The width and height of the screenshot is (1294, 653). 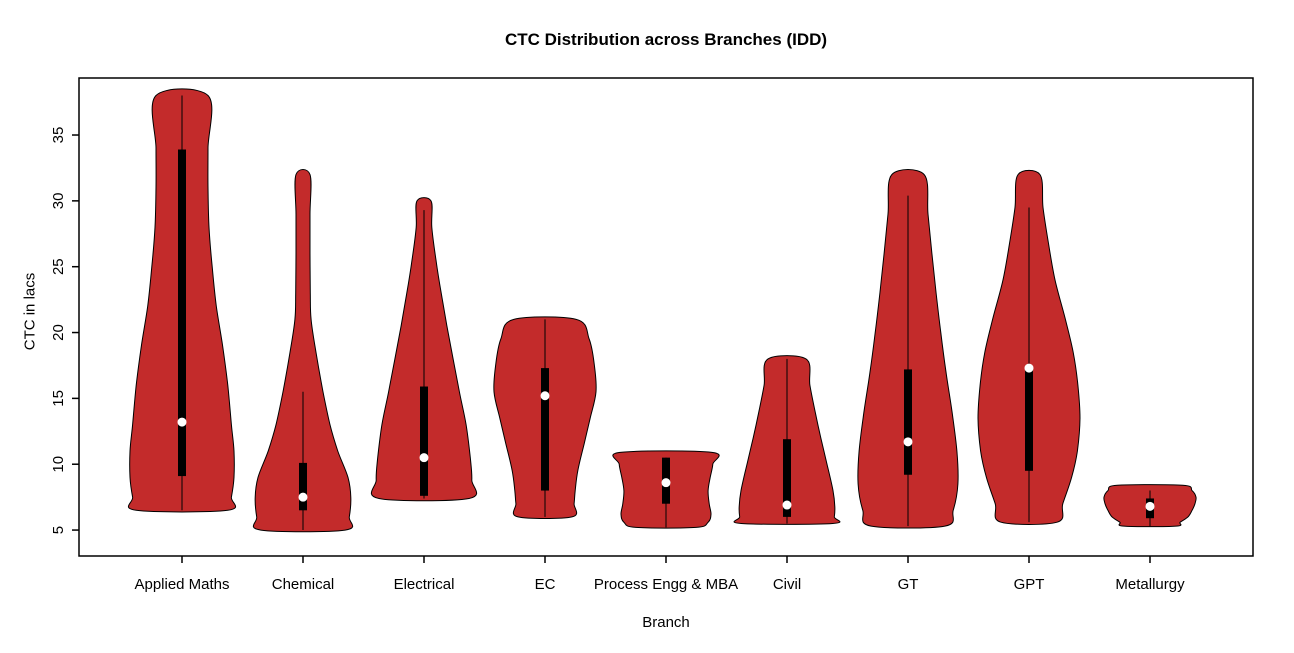 I want to click on y-tick-label-15: 15, so click(x=58, y=398).